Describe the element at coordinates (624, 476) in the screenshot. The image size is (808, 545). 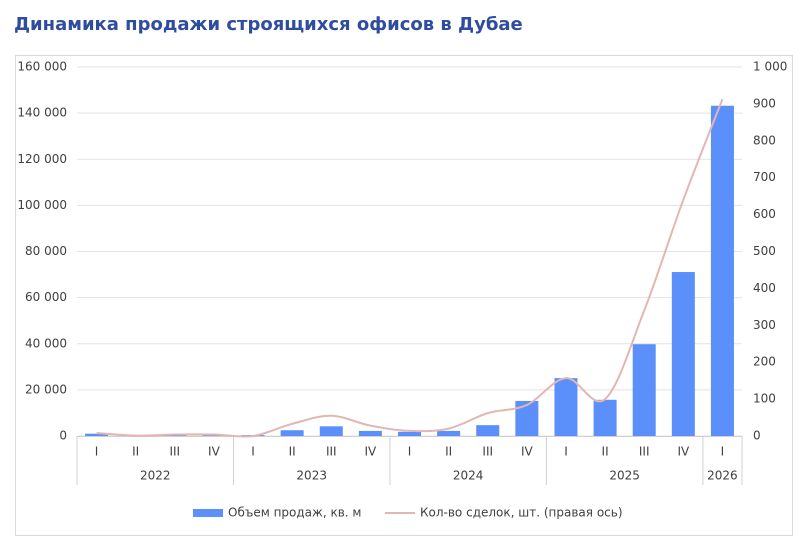
I see `year-label: 2025` at that location.